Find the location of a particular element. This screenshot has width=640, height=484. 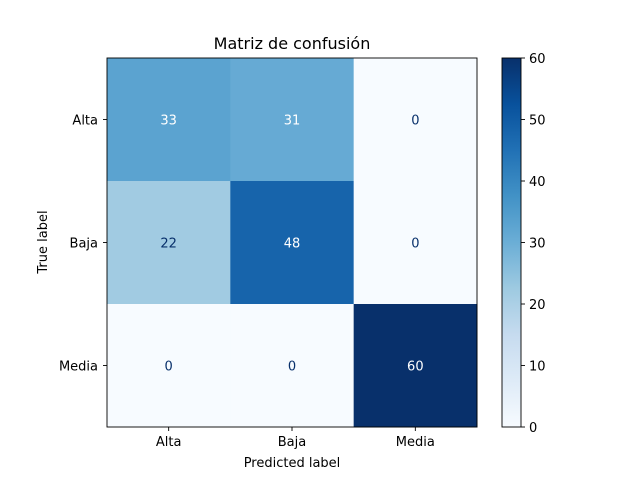

x-tick-label: Media is located at coordinates (415, 442).